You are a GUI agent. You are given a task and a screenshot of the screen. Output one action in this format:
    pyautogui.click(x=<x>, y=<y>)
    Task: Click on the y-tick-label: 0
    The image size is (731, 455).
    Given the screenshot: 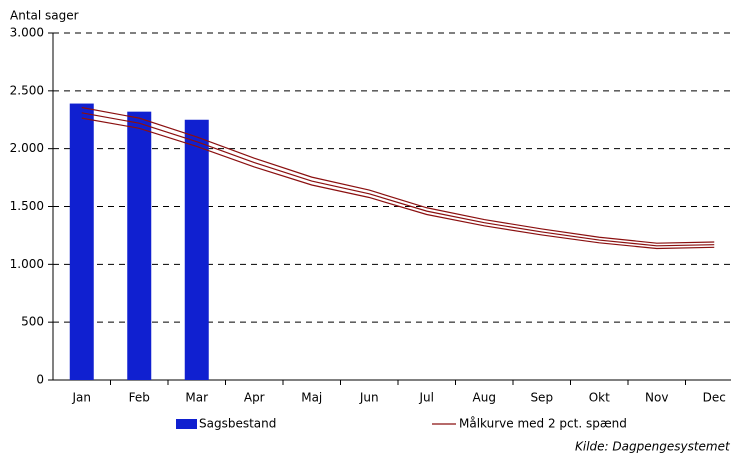 What is the action you would take?
    pyautogui.click(x=40, y=380)
    